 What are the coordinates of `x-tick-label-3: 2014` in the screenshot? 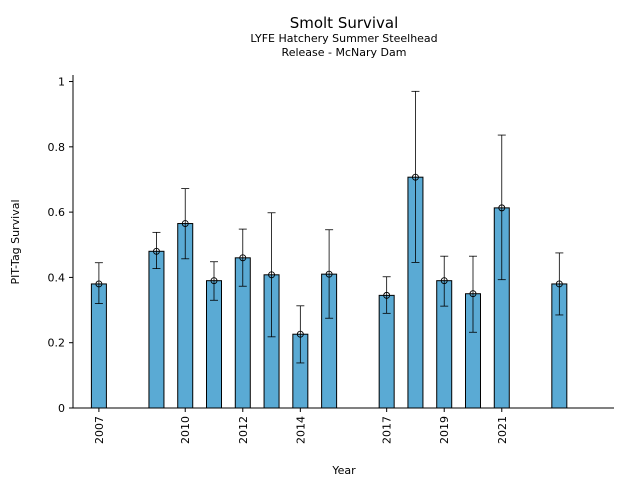 It's located at (300, 430).